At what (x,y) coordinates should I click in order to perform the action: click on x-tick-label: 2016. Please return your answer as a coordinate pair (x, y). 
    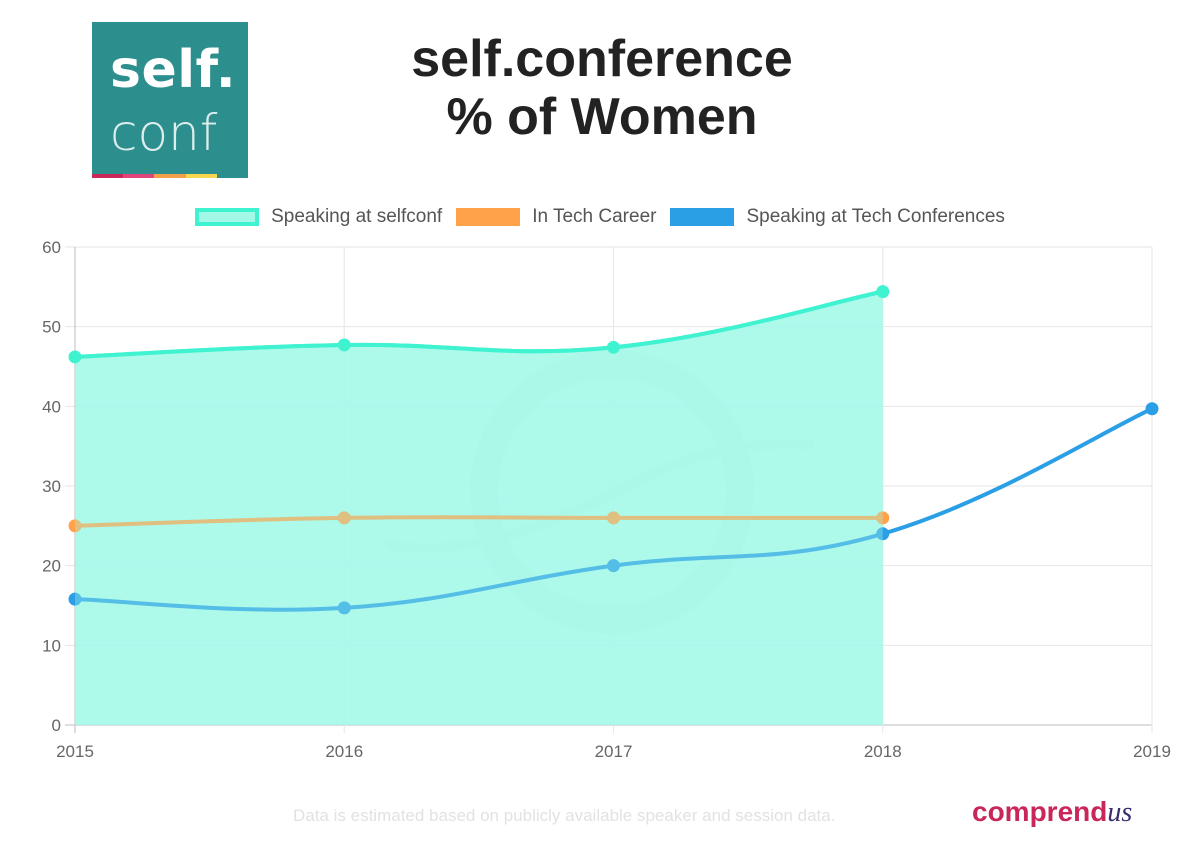
    Looking at the image, I should click on (344, 751).